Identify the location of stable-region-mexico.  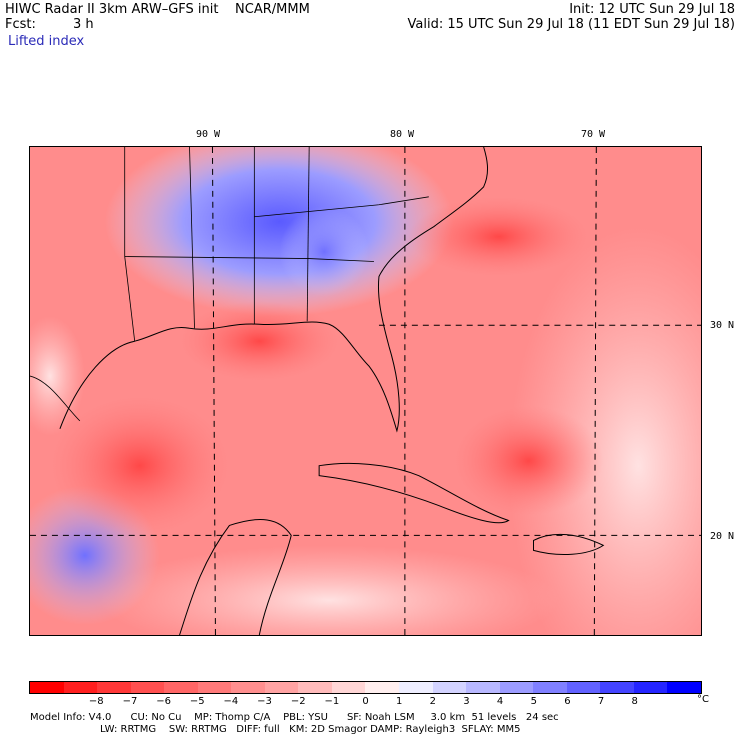
(57, 376).